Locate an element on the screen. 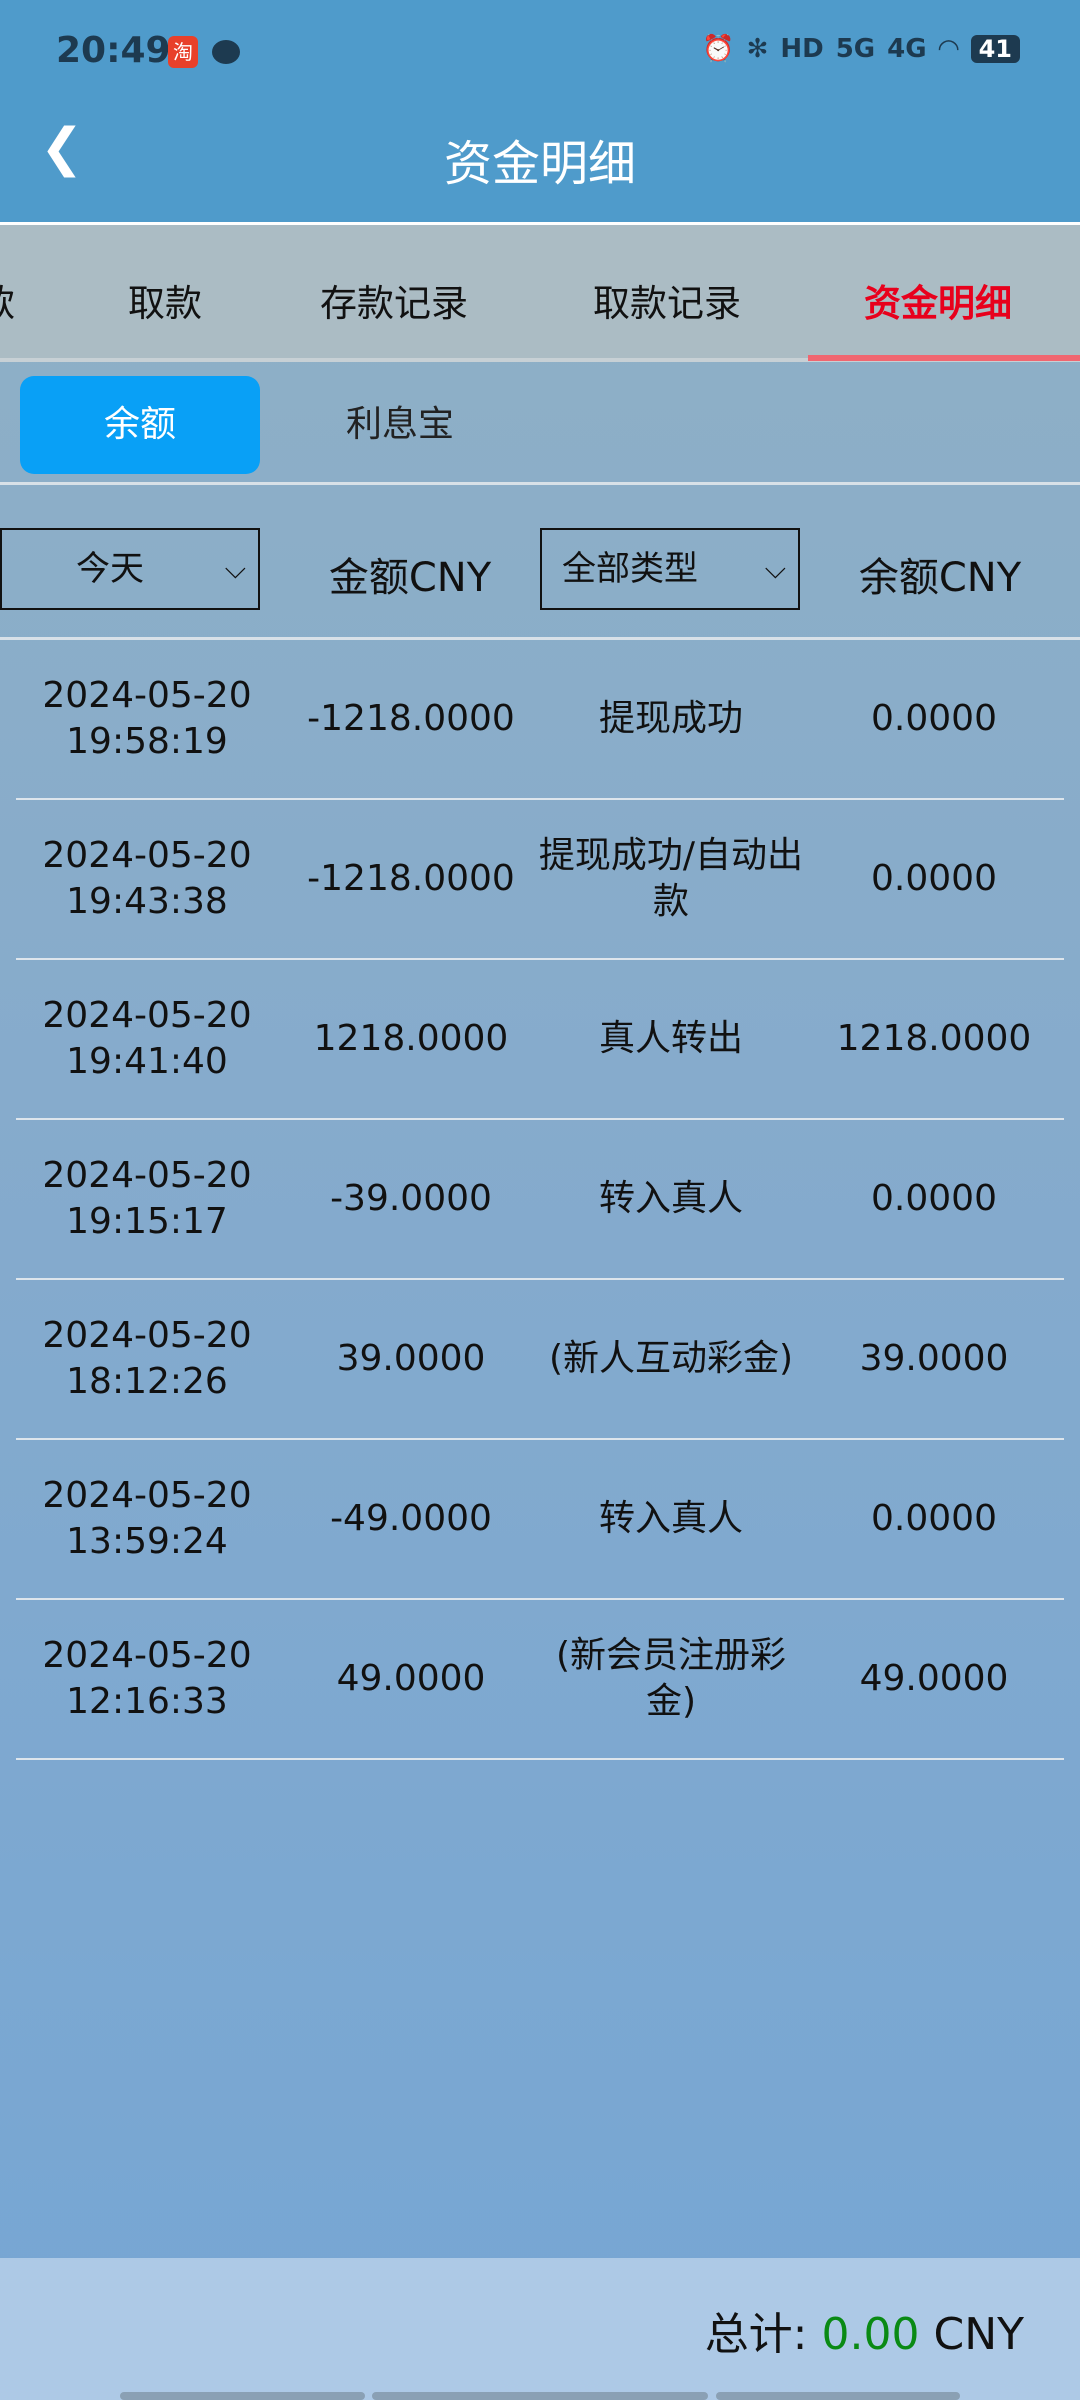 This screenshot has width=1080, height=2400. balance-cell: 49.0000 is located at coordinates (934, 1678).